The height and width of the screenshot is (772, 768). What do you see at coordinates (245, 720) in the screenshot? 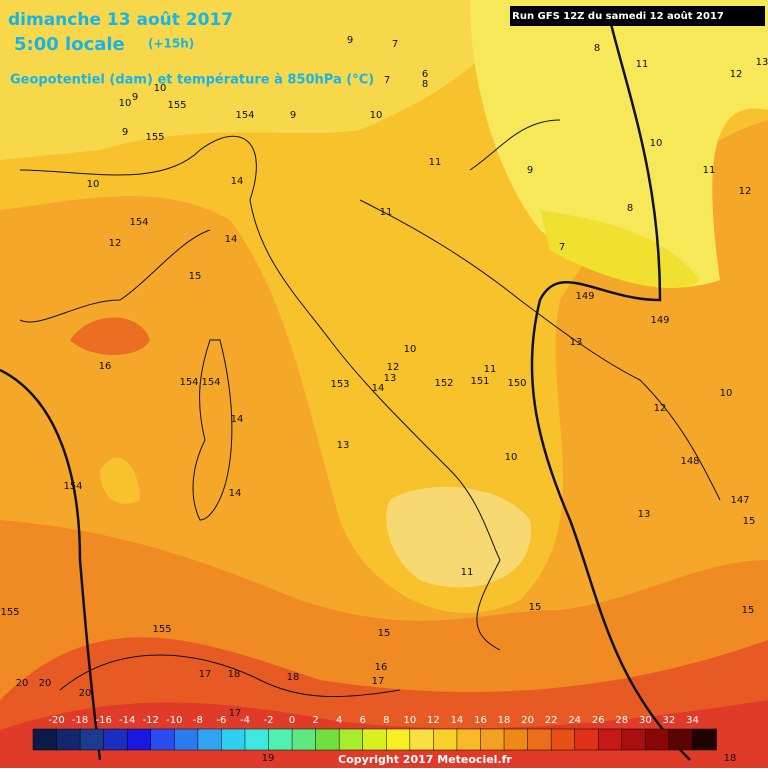
I see `scale-label: -4` at bounding box center [245, 720].